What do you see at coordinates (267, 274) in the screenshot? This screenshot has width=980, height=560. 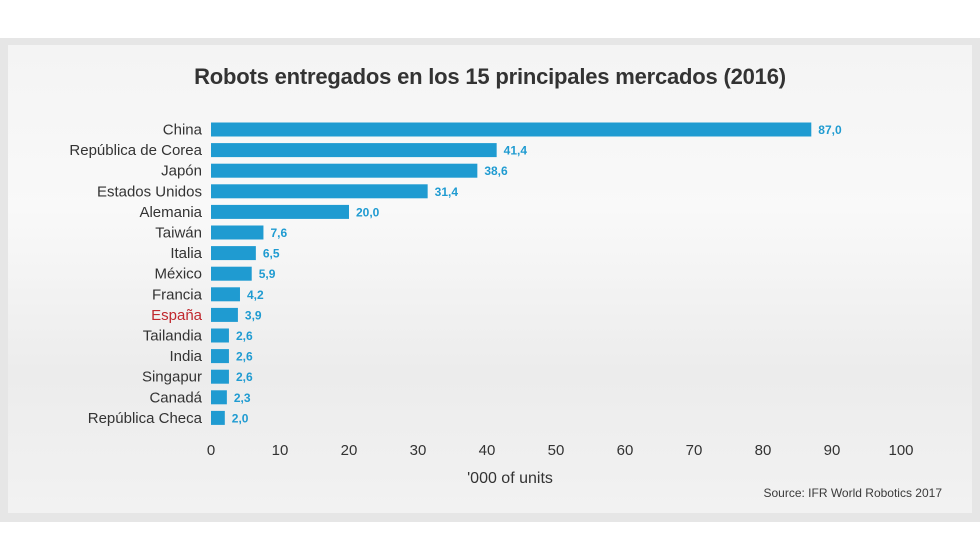 I see `value-label: 5,9` at bounding box center [267, 274].